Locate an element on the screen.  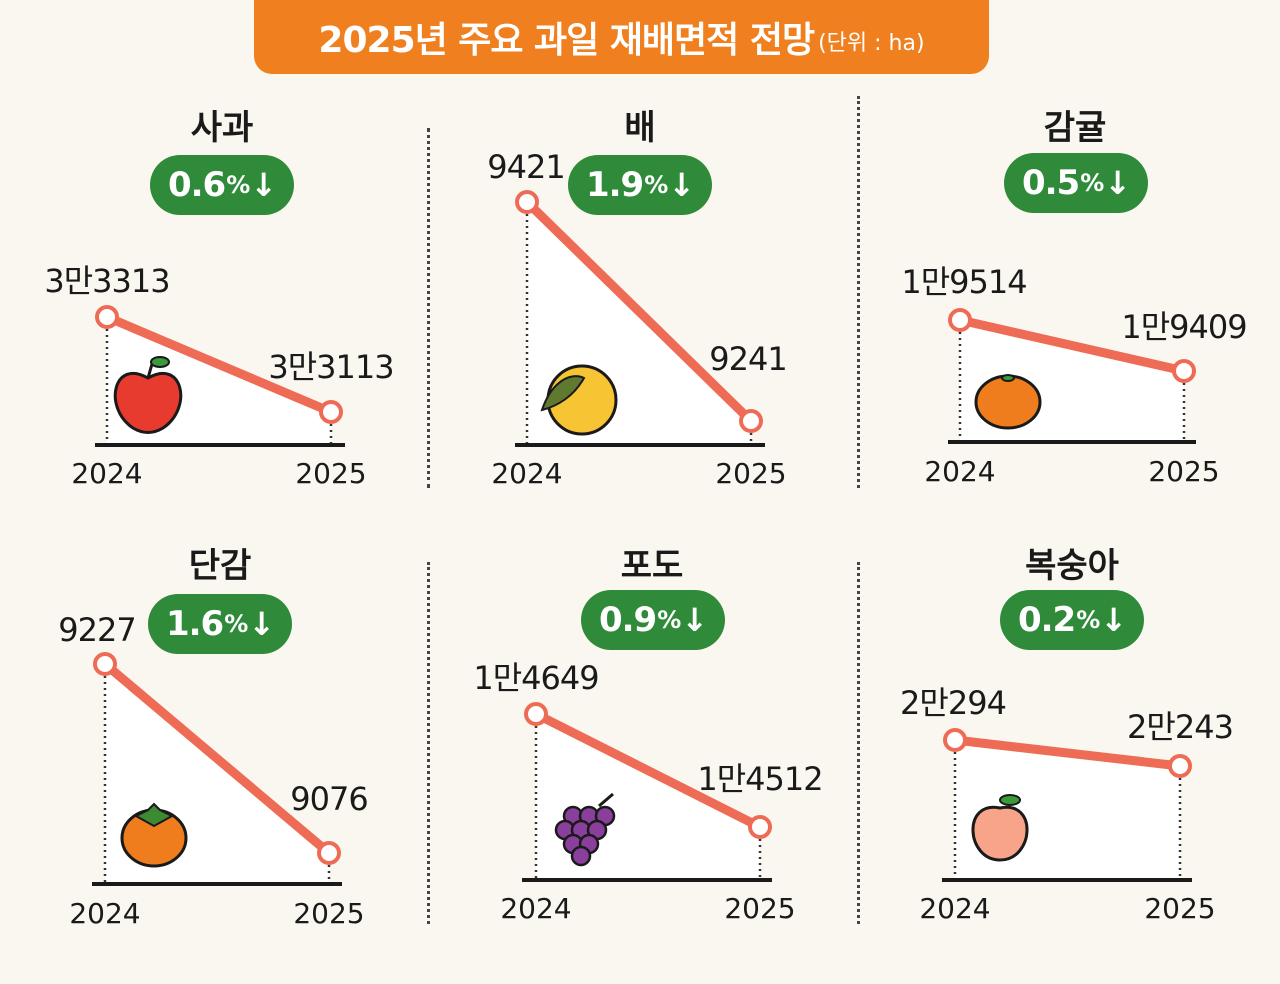
fruit-name: 감귤 is located at coordinates (1075, 128).